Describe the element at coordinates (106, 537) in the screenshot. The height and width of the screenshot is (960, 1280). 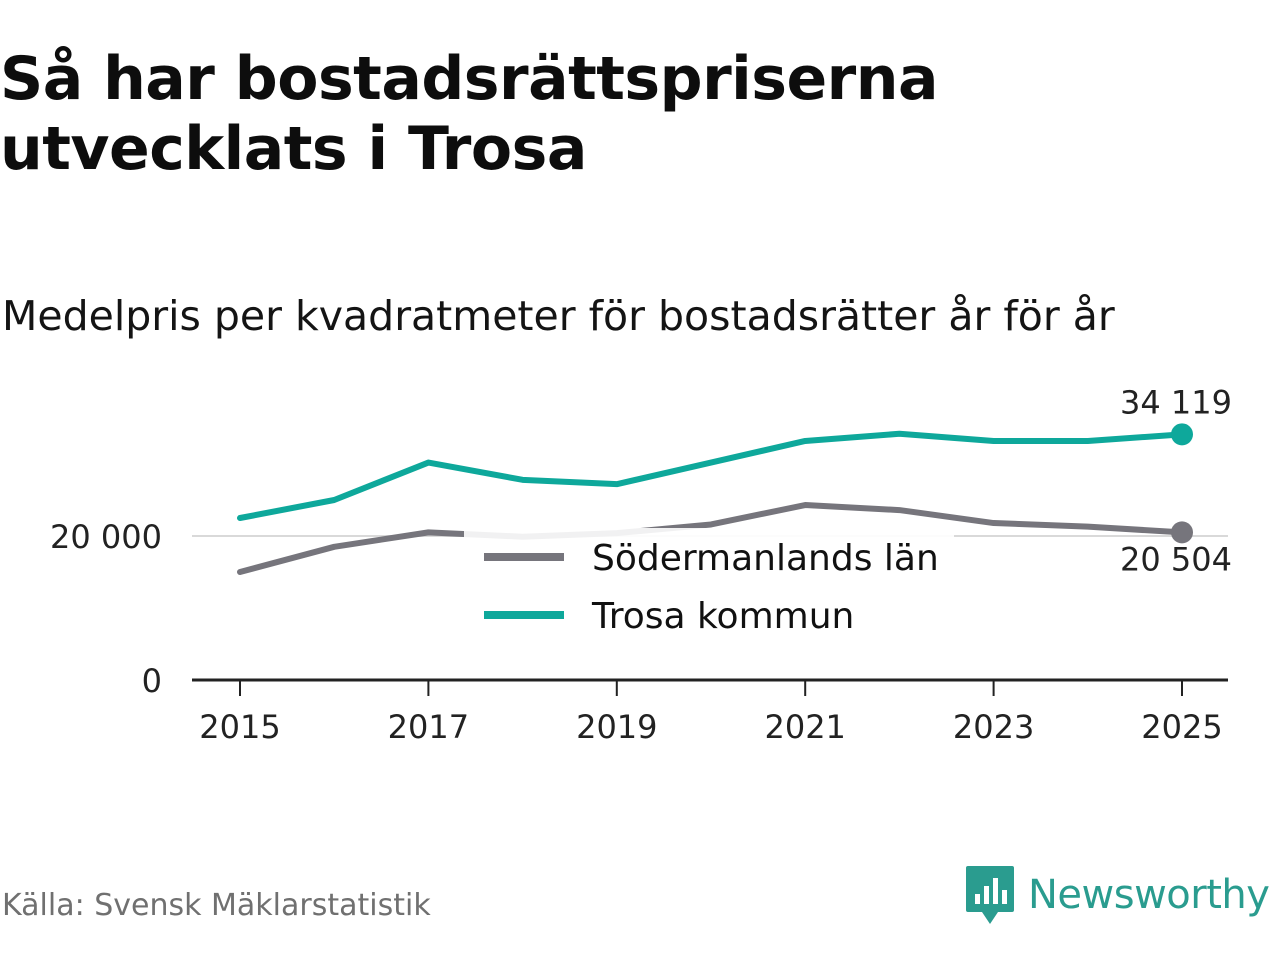
I see `y-tick-label: 20 000` at that location.